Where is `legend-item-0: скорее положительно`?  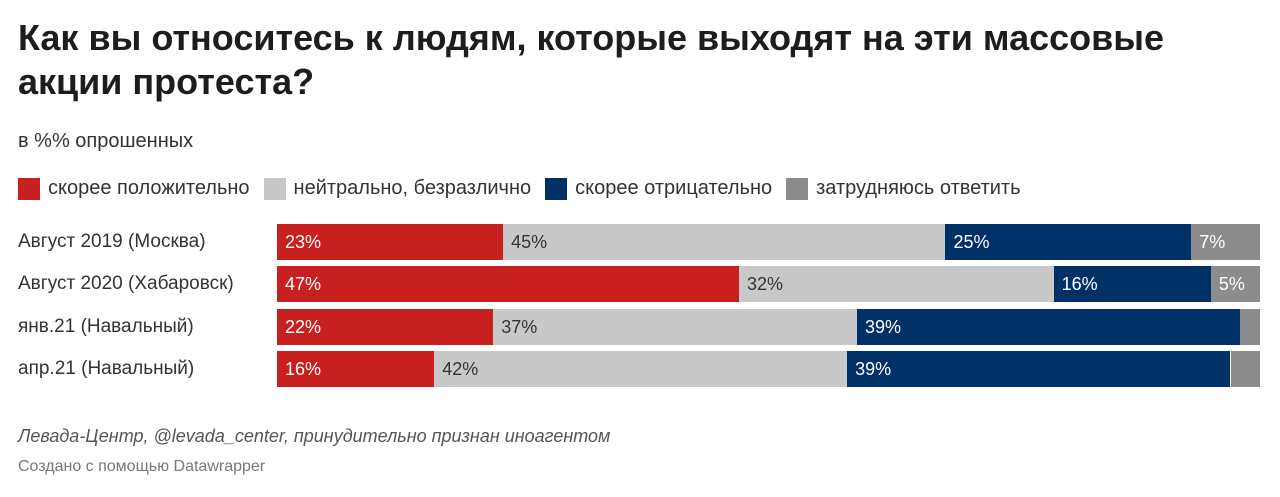 legend-item-0: скорее положительно is located at coordinates (134, 188).